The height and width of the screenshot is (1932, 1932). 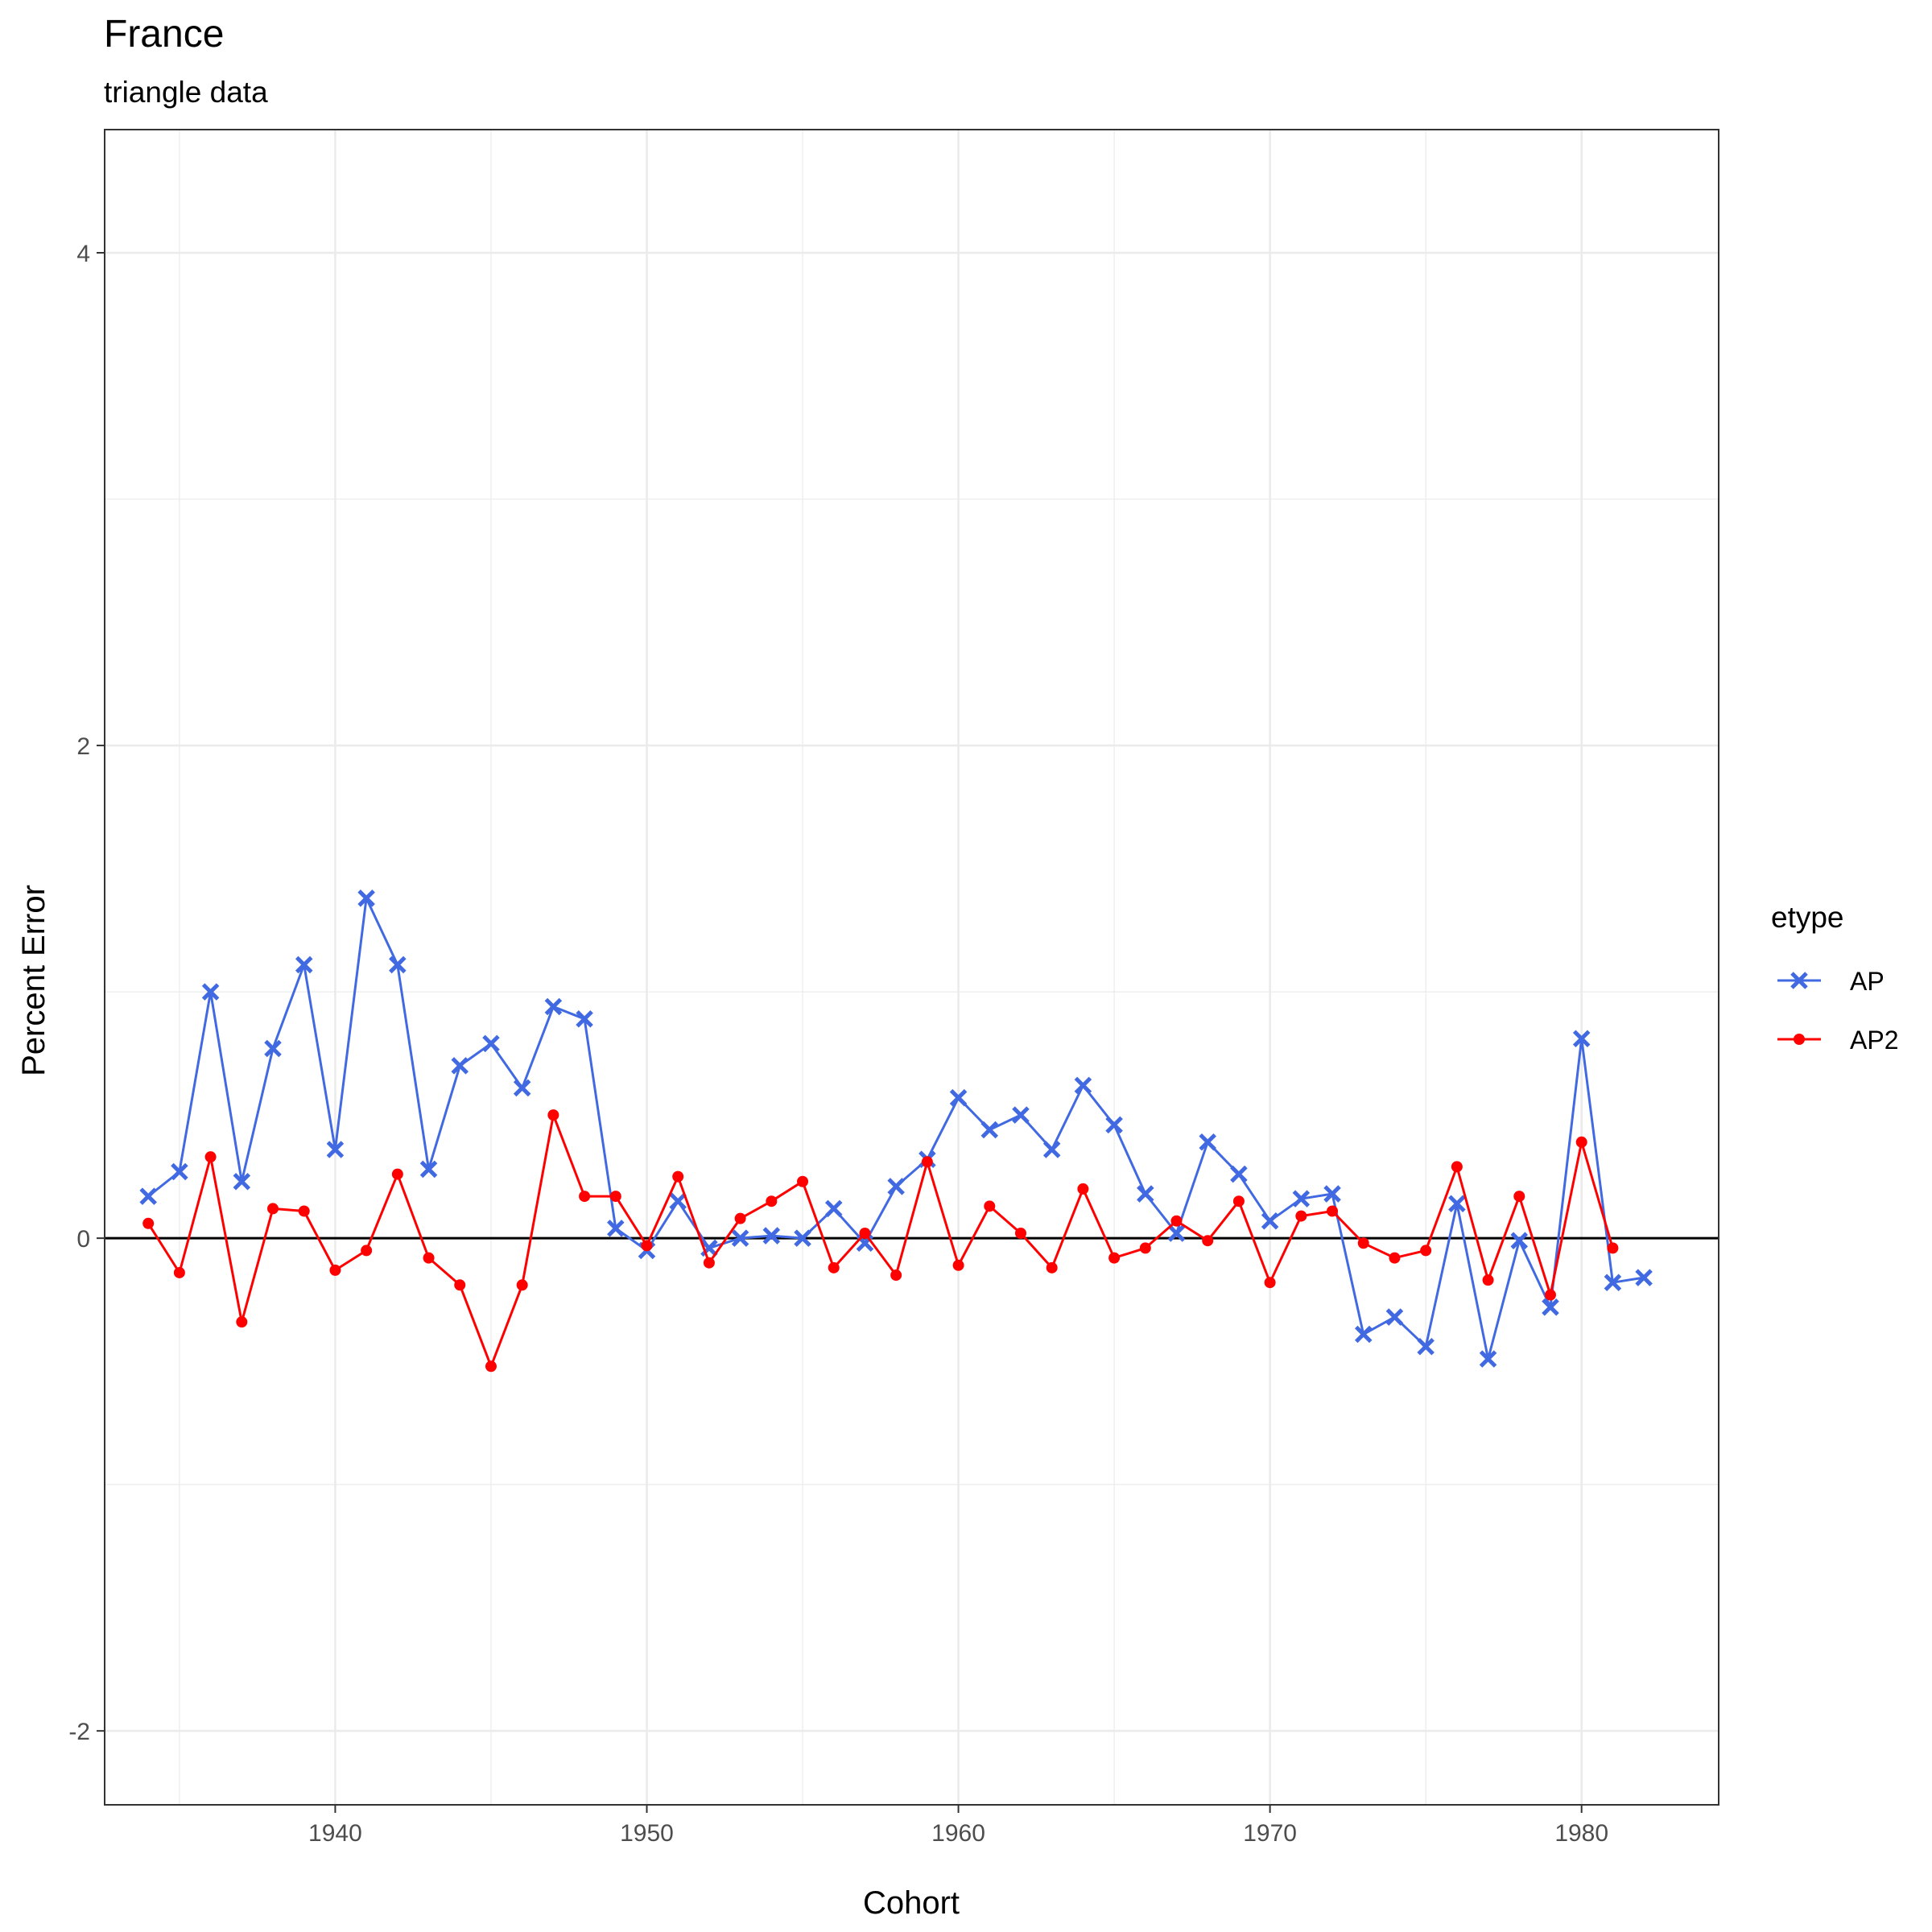 What do you see at coordinates (1837, 1040) in the screenshot?
I see `legend-item-ap2: AP2` at bounding box center [1837, 1040].